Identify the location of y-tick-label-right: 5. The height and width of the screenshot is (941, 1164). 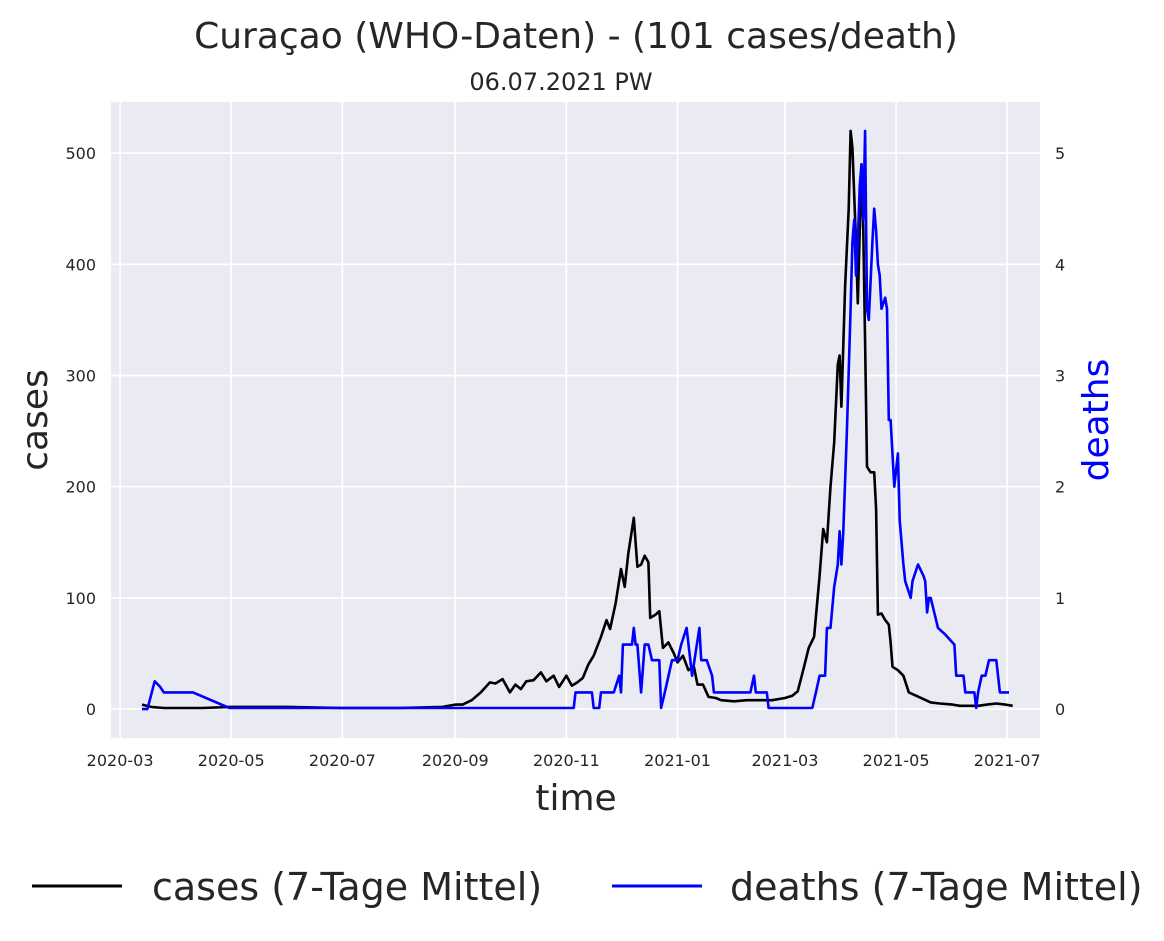
(1060, 153).